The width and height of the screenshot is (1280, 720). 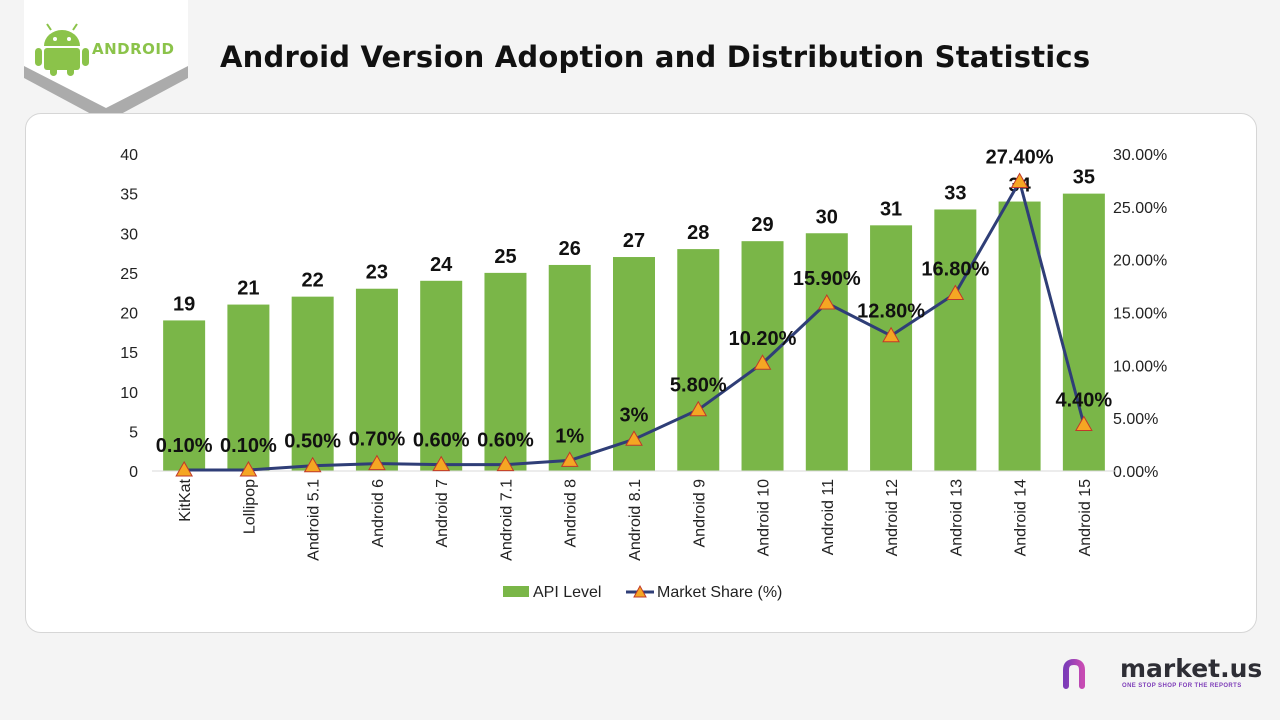 I want to click on x-axis-category-label: Android 13, so click(x=956, y=517).